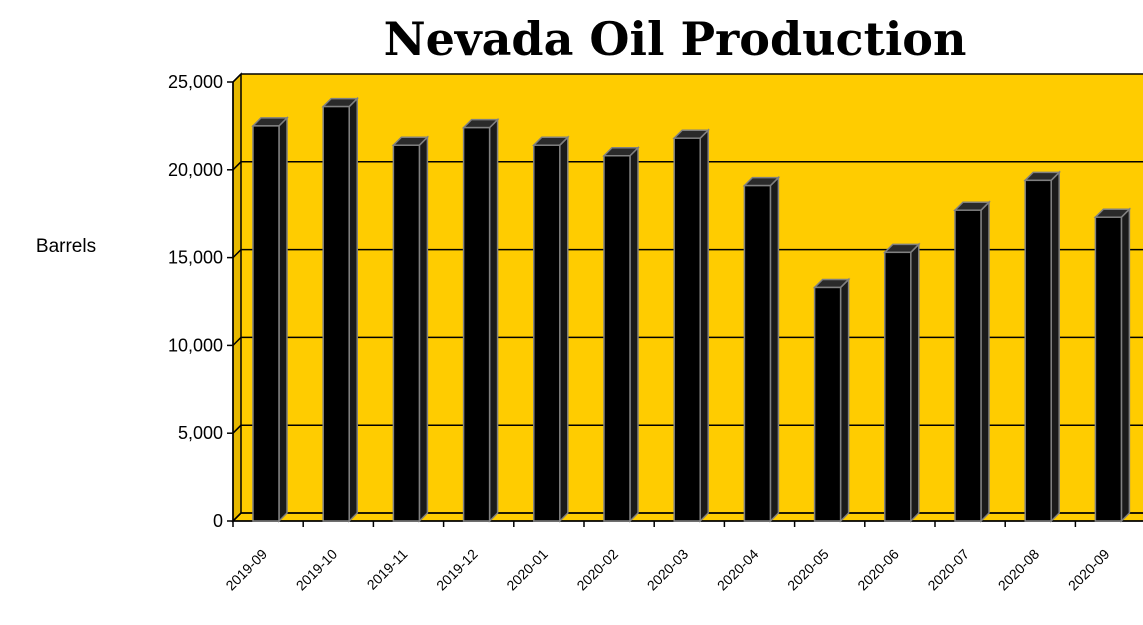 Image resolution: width=1143 pixels, height=625 pixels. What do you see at coordinates (527, 570) in the screenshot?
I see `x-tick-label: 2020-01` at bounding box center [527, 570].